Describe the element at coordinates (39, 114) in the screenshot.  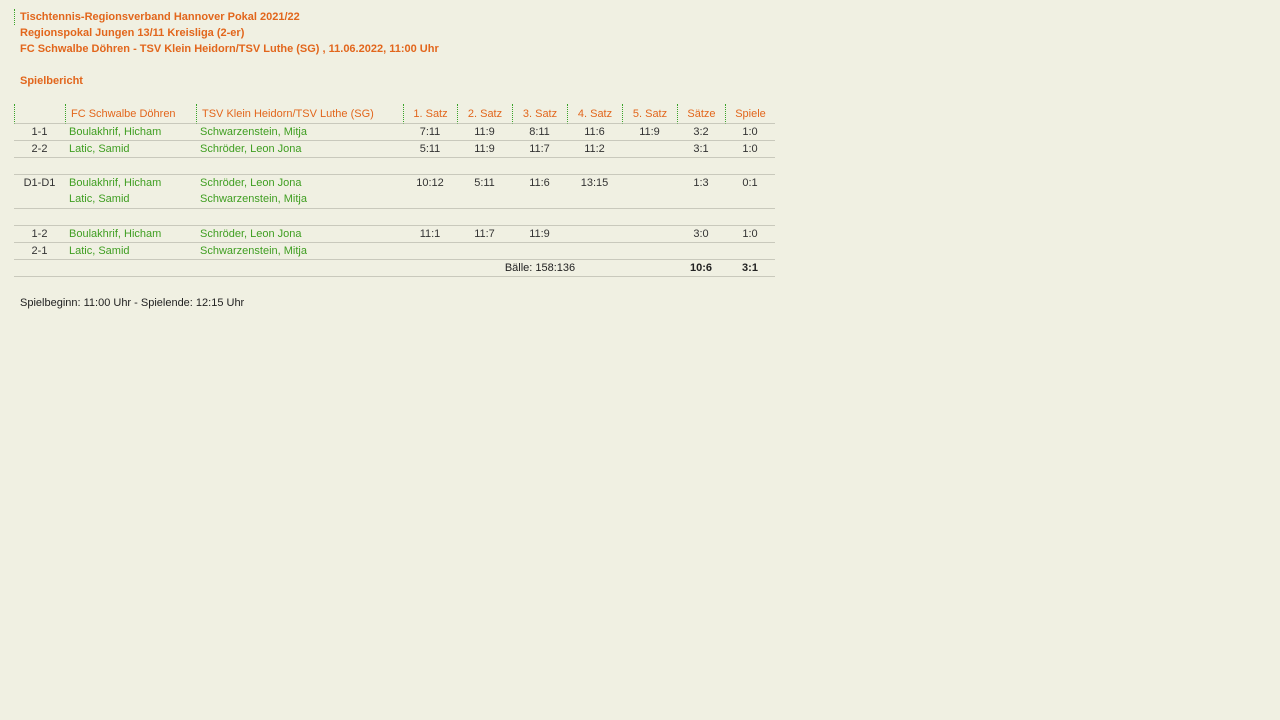
I see `col-header-match-number` at that location.